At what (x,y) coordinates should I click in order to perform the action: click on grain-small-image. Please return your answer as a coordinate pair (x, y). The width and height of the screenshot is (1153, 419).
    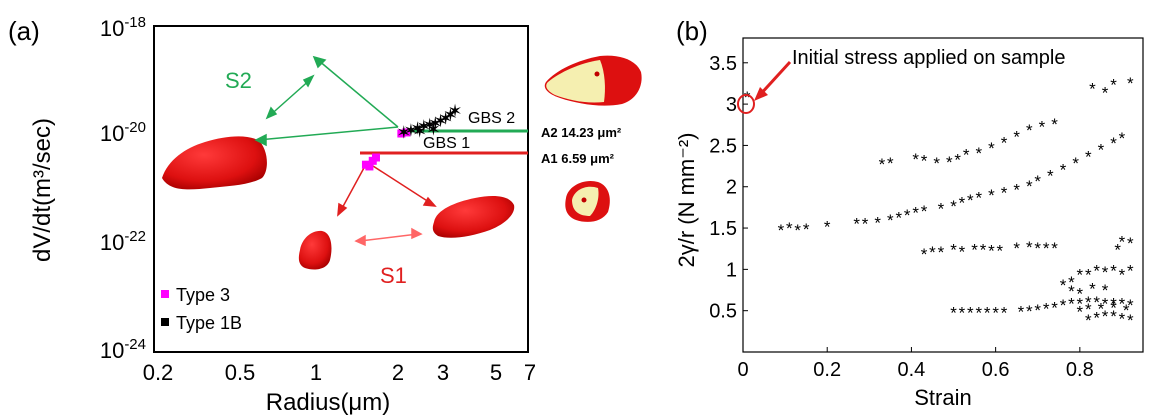
    Looking at the image, I should click on (315, 250).